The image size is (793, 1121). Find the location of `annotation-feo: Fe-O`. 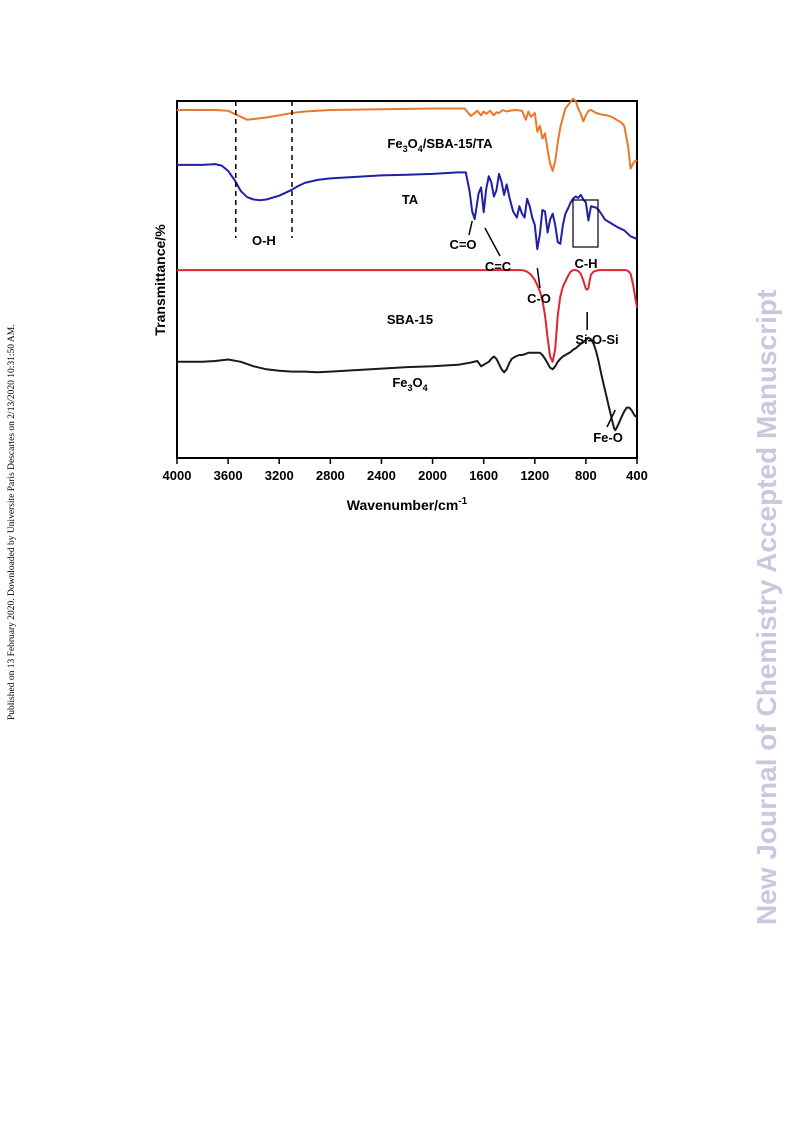

annotation-feo: Fe-O is located at coordinates (608, 437).